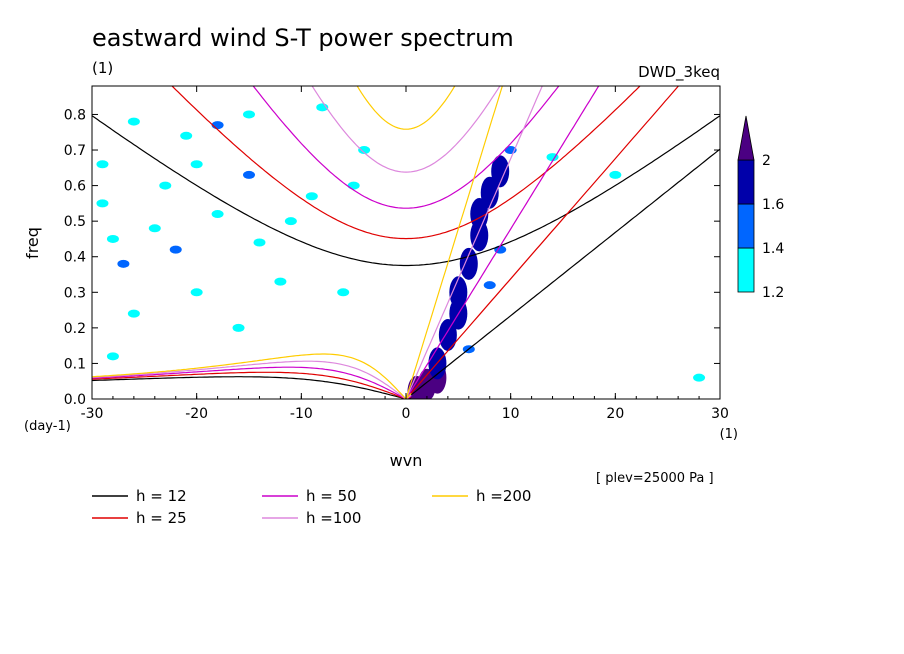  I want to click on colorbar-extend-arrow, so click(746, 138).